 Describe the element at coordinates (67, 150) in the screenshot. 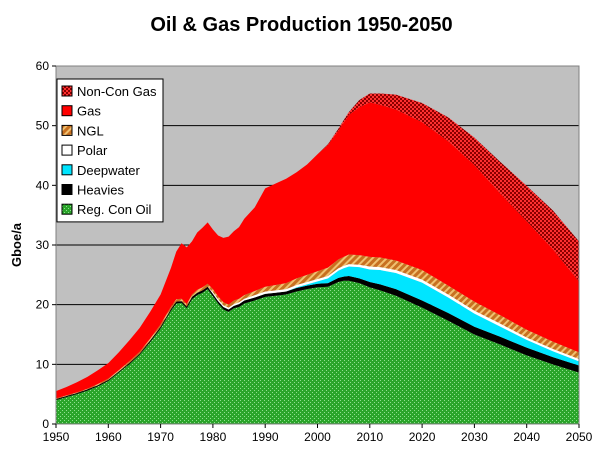

I see `legend-swatch-polar` at that location.